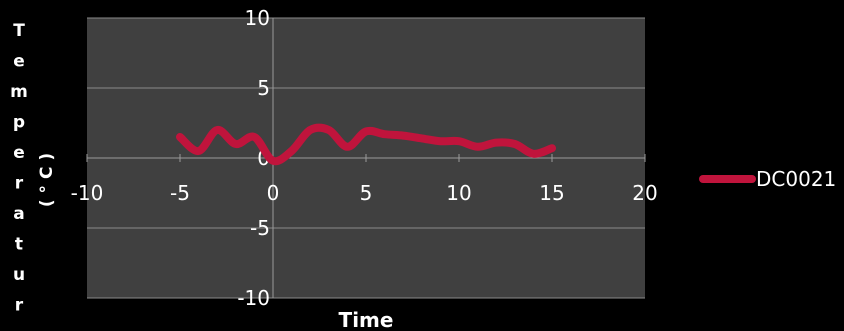  What do you see at coordinates (273, 193) in the screenshot?
I see `x-tick-label: 0` at bounding box center [273, 193].